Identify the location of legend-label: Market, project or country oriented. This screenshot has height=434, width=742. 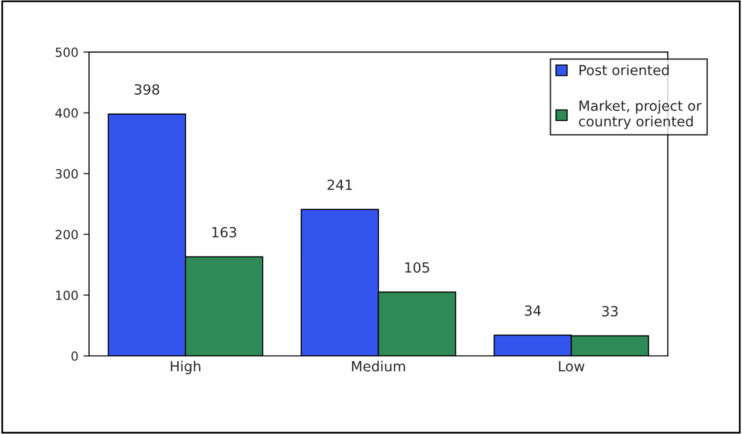
(640, 115).